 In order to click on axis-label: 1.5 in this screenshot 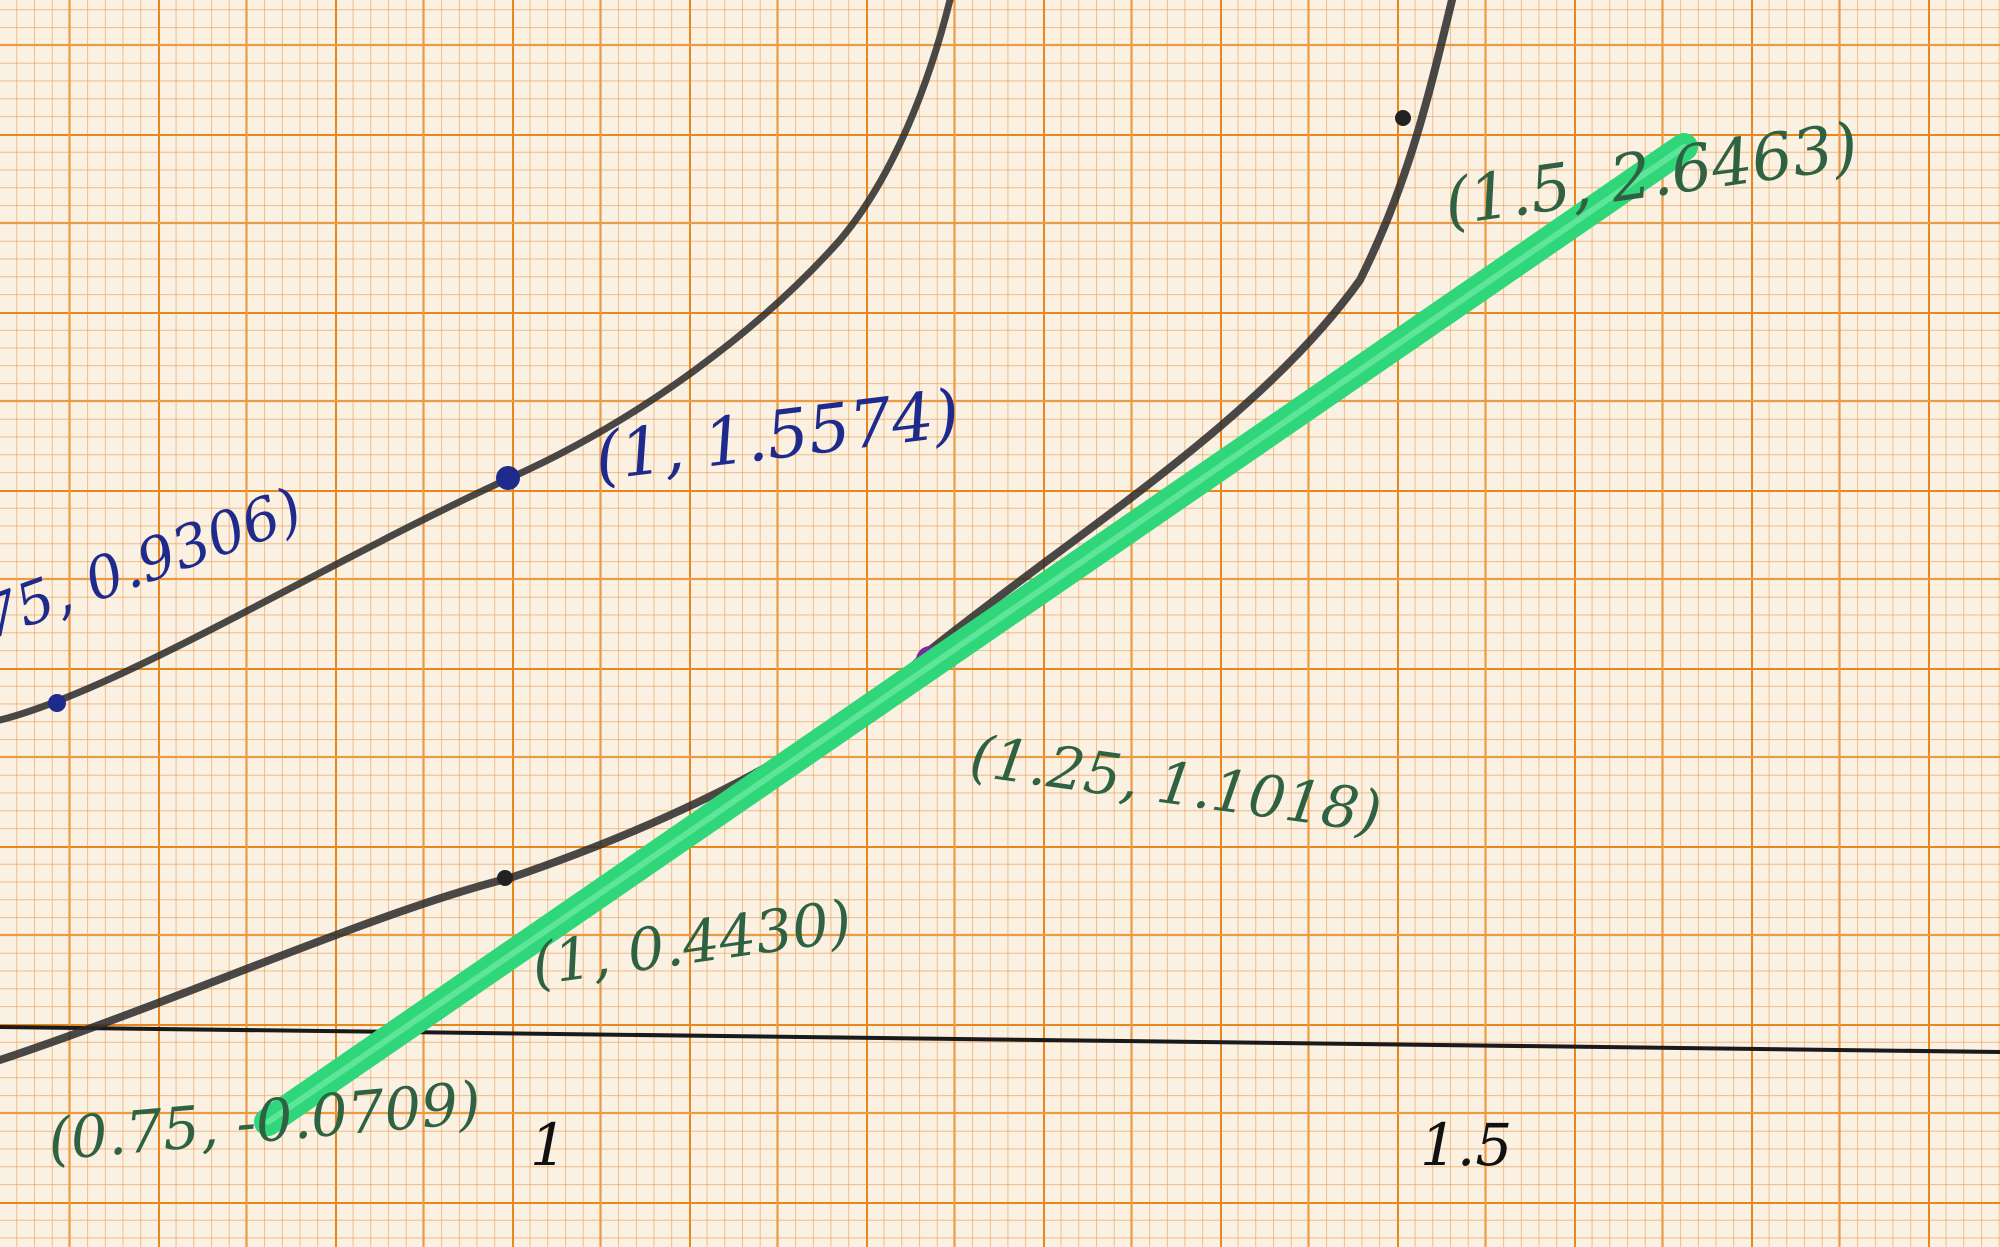, I will do `click(1466, 1145)`.